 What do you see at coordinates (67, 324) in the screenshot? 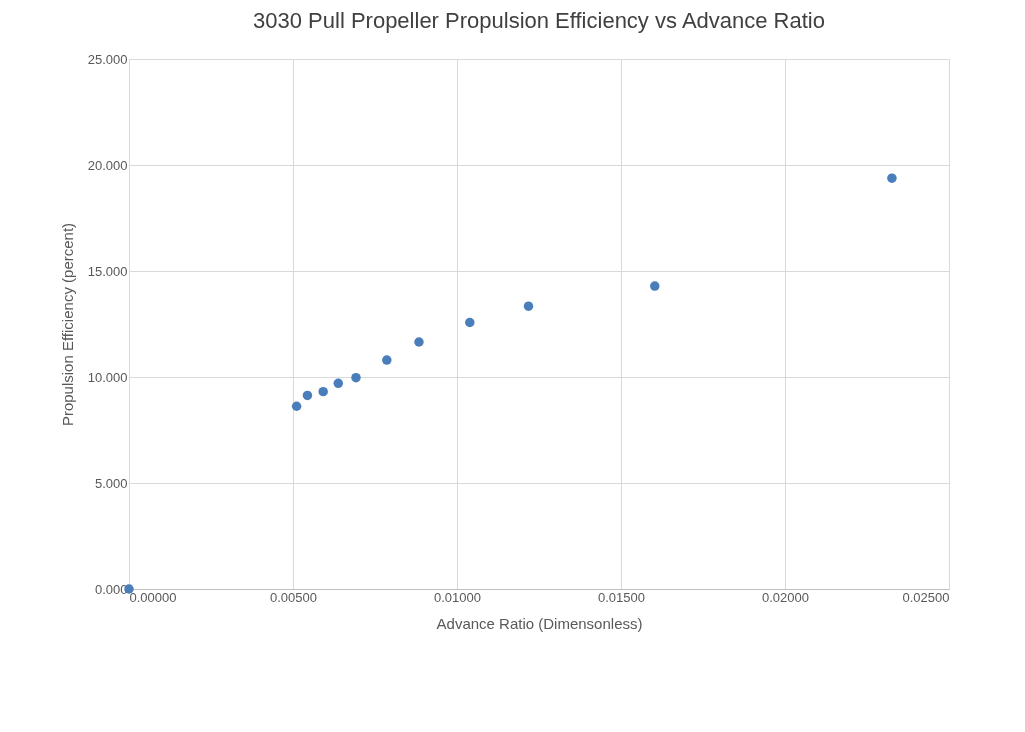
I see `y-axis-title: Propulsion Efficiency (percent)` at bounding box center [67, 324].